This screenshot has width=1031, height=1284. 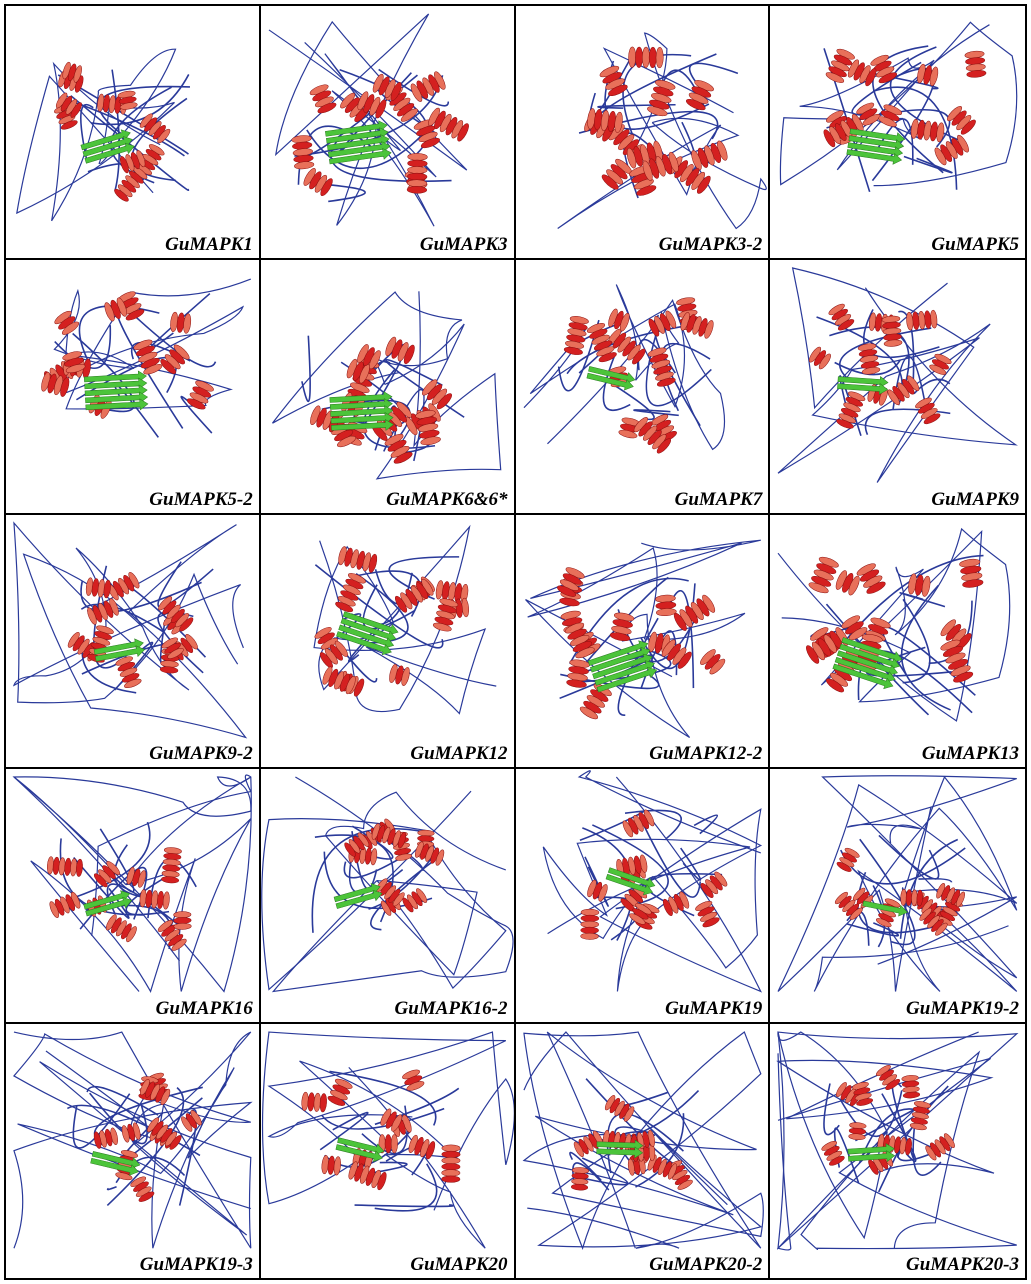 I want to click on panel-label: GuMAPK13, so click(x=970, y=754).